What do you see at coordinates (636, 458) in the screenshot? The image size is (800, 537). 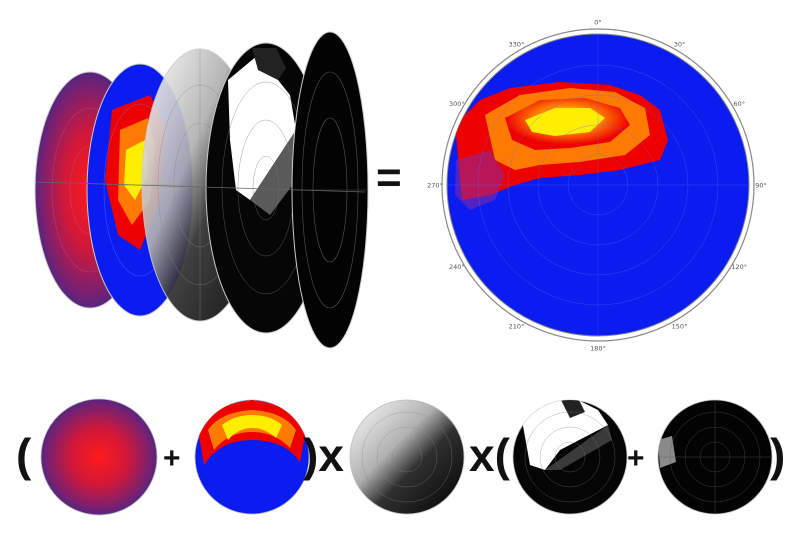 I see `plus-sign-2: +` at bounding box center [636, 458].